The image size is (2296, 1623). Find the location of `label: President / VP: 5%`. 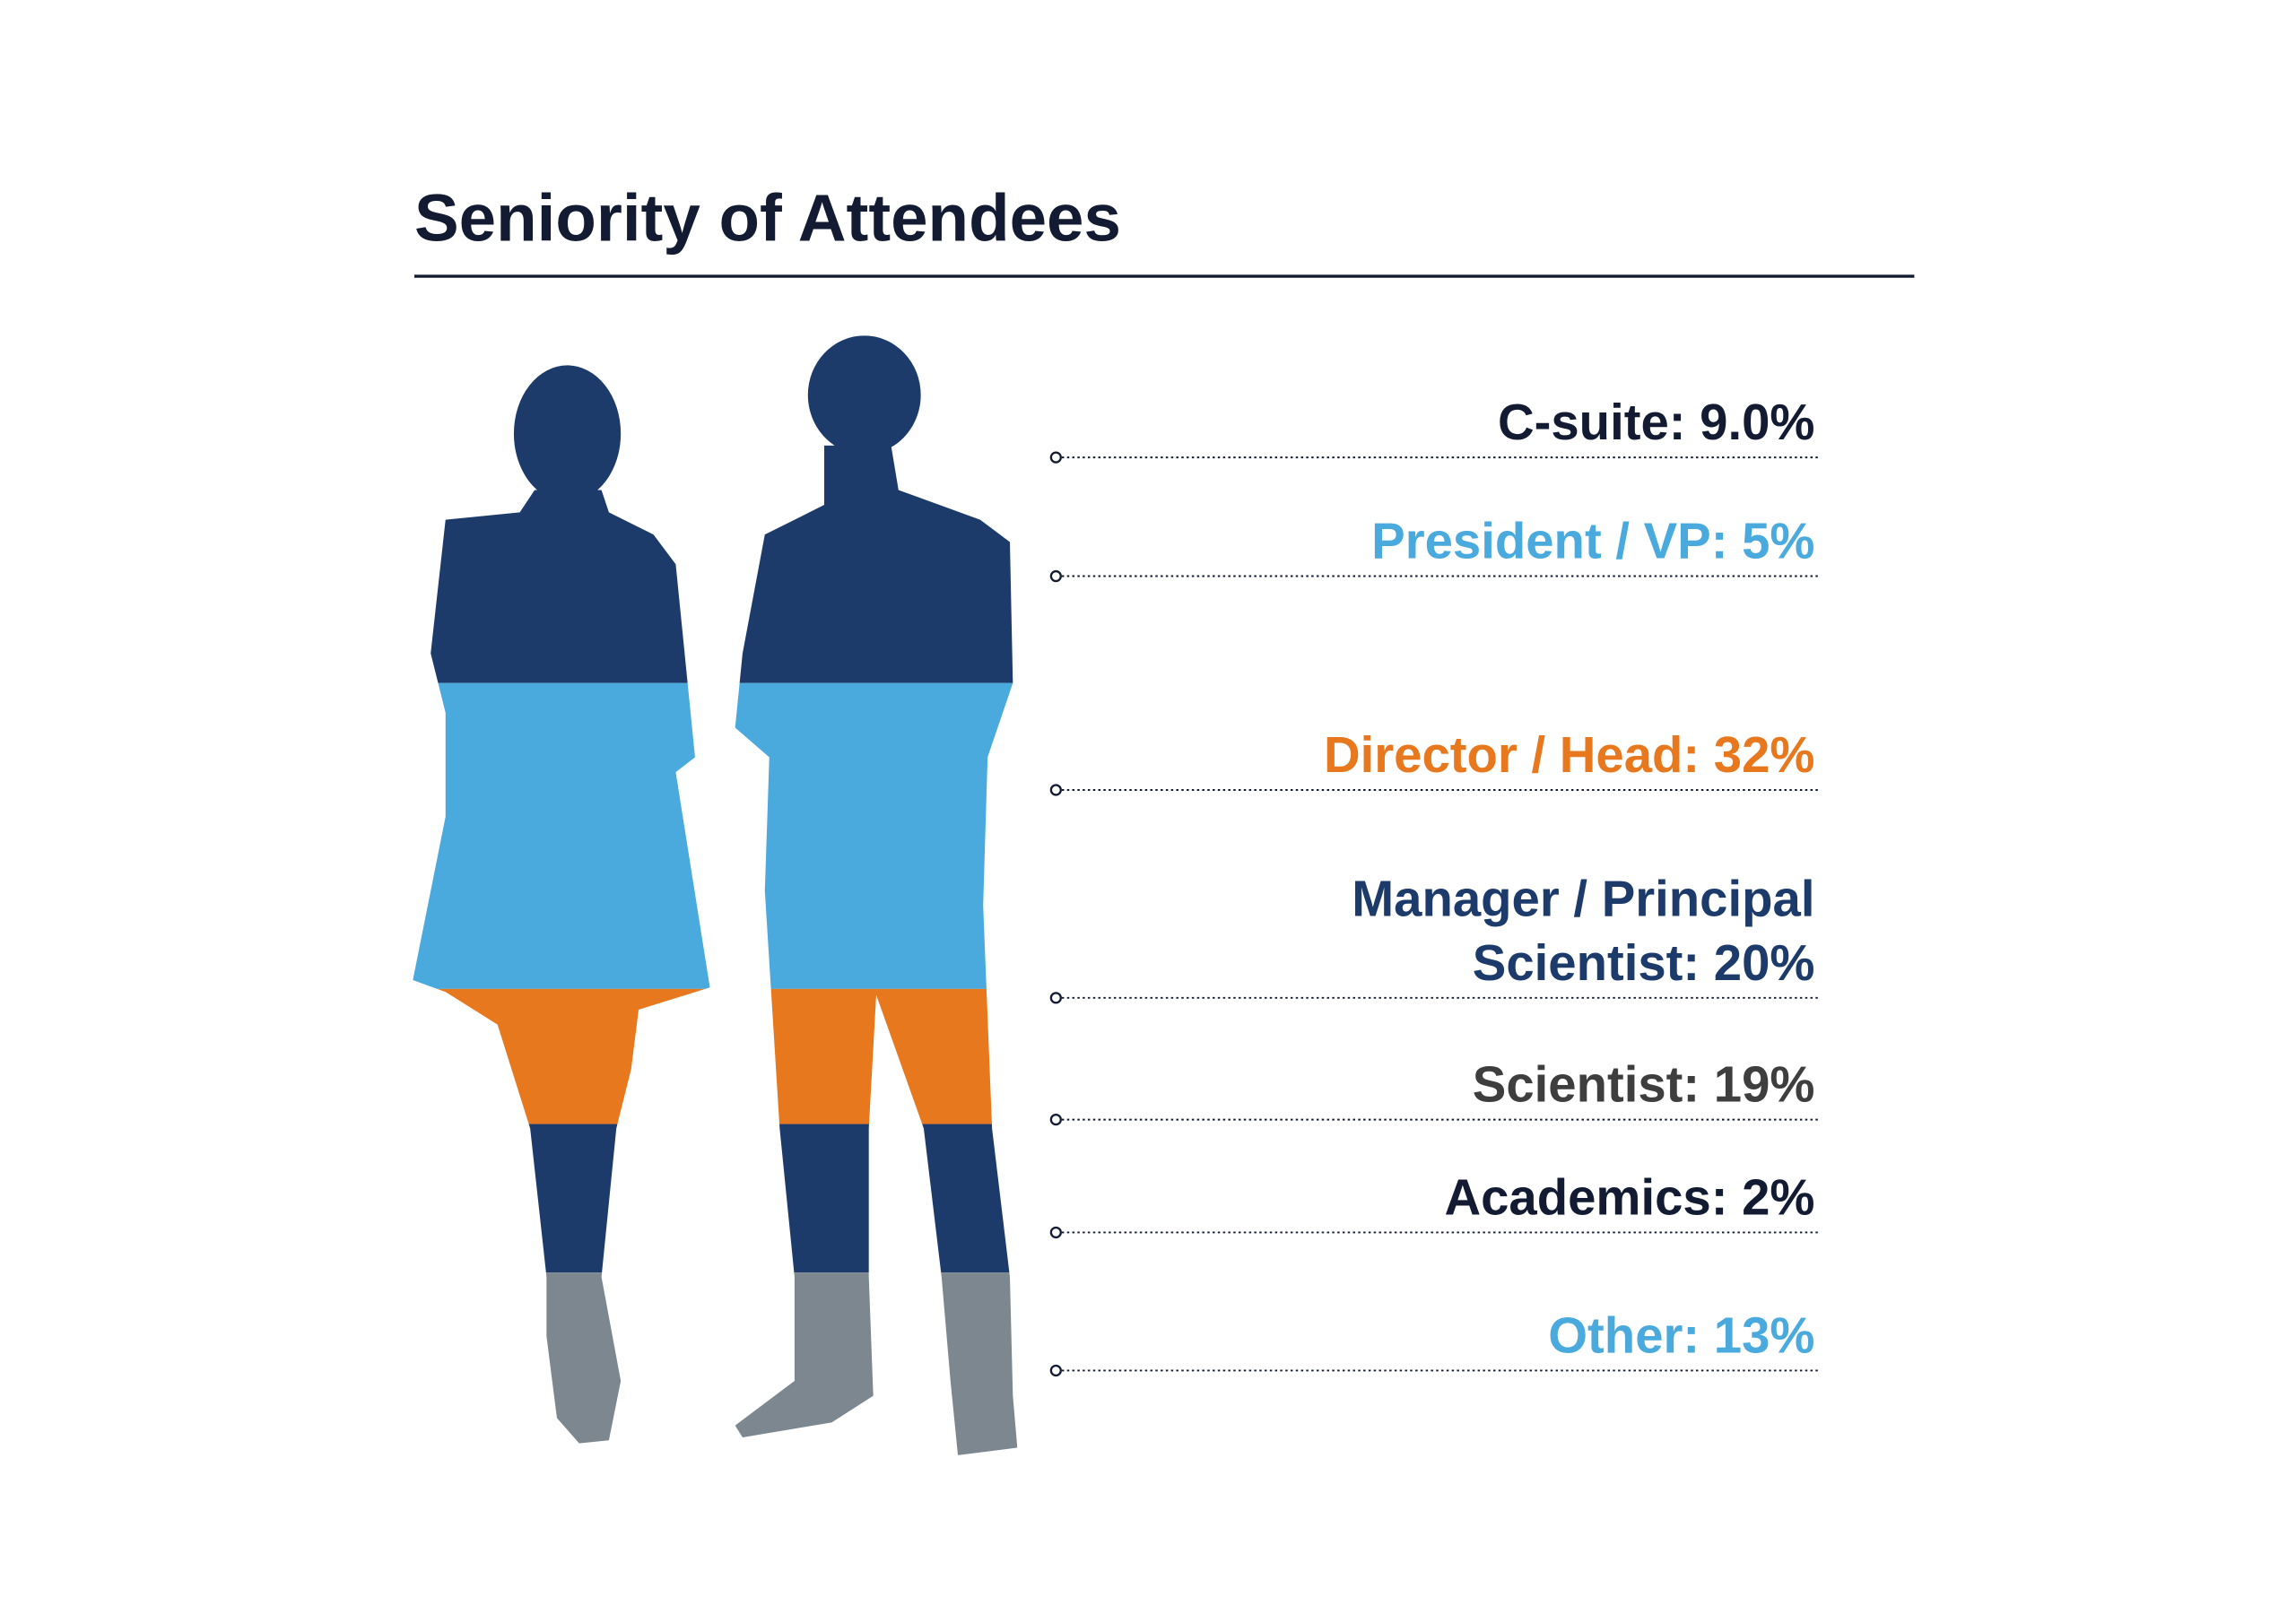

label: President / VP: 5% is located at coordinates (1592, 541).